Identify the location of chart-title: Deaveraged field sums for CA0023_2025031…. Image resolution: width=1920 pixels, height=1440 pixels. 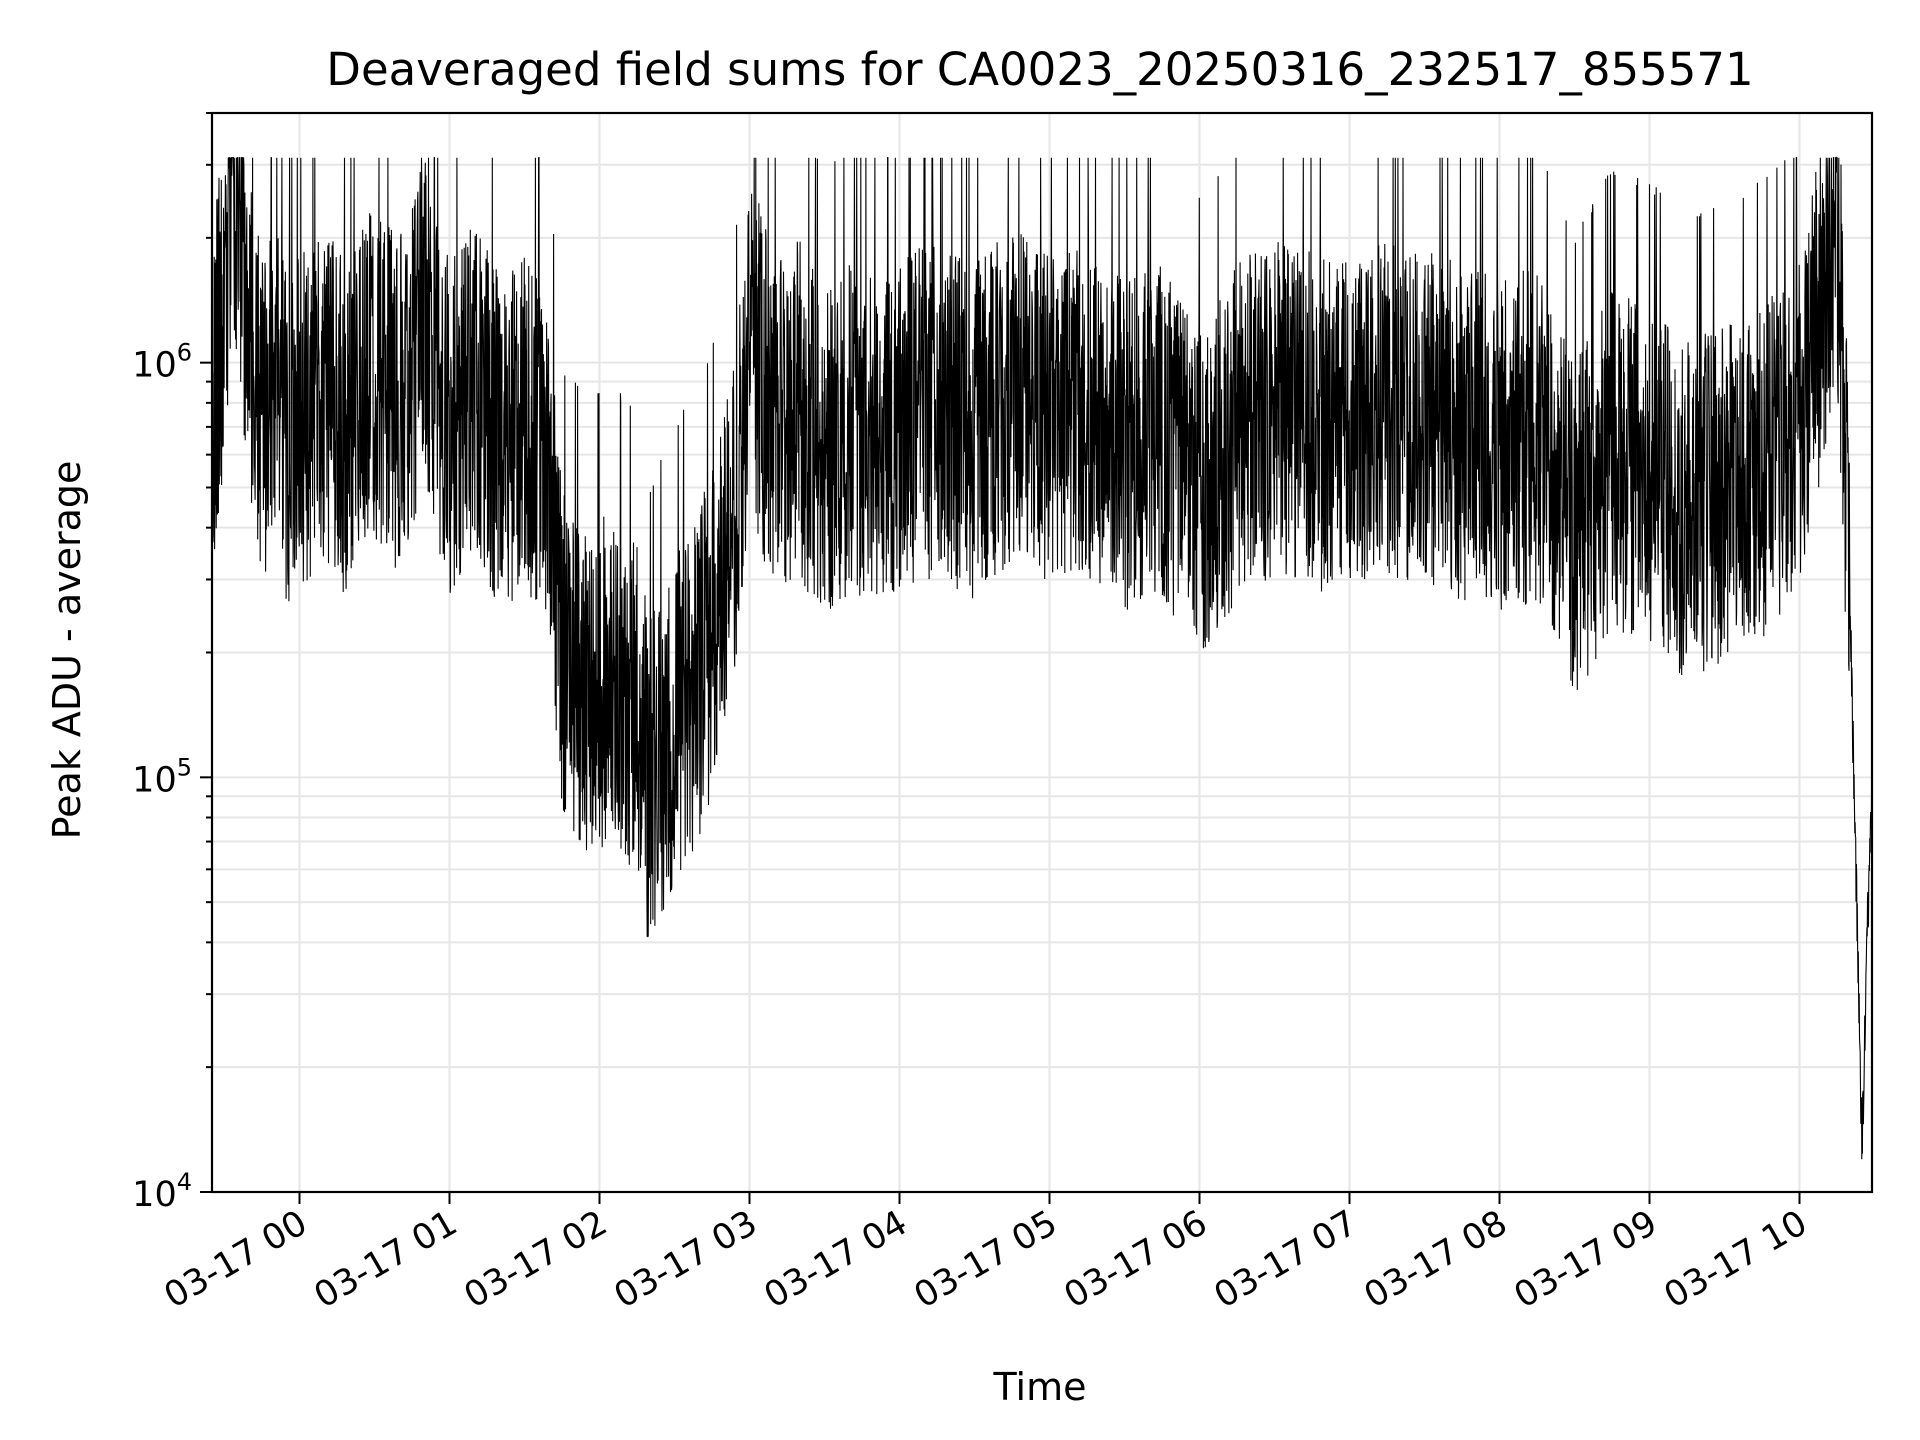
(1039, 69).